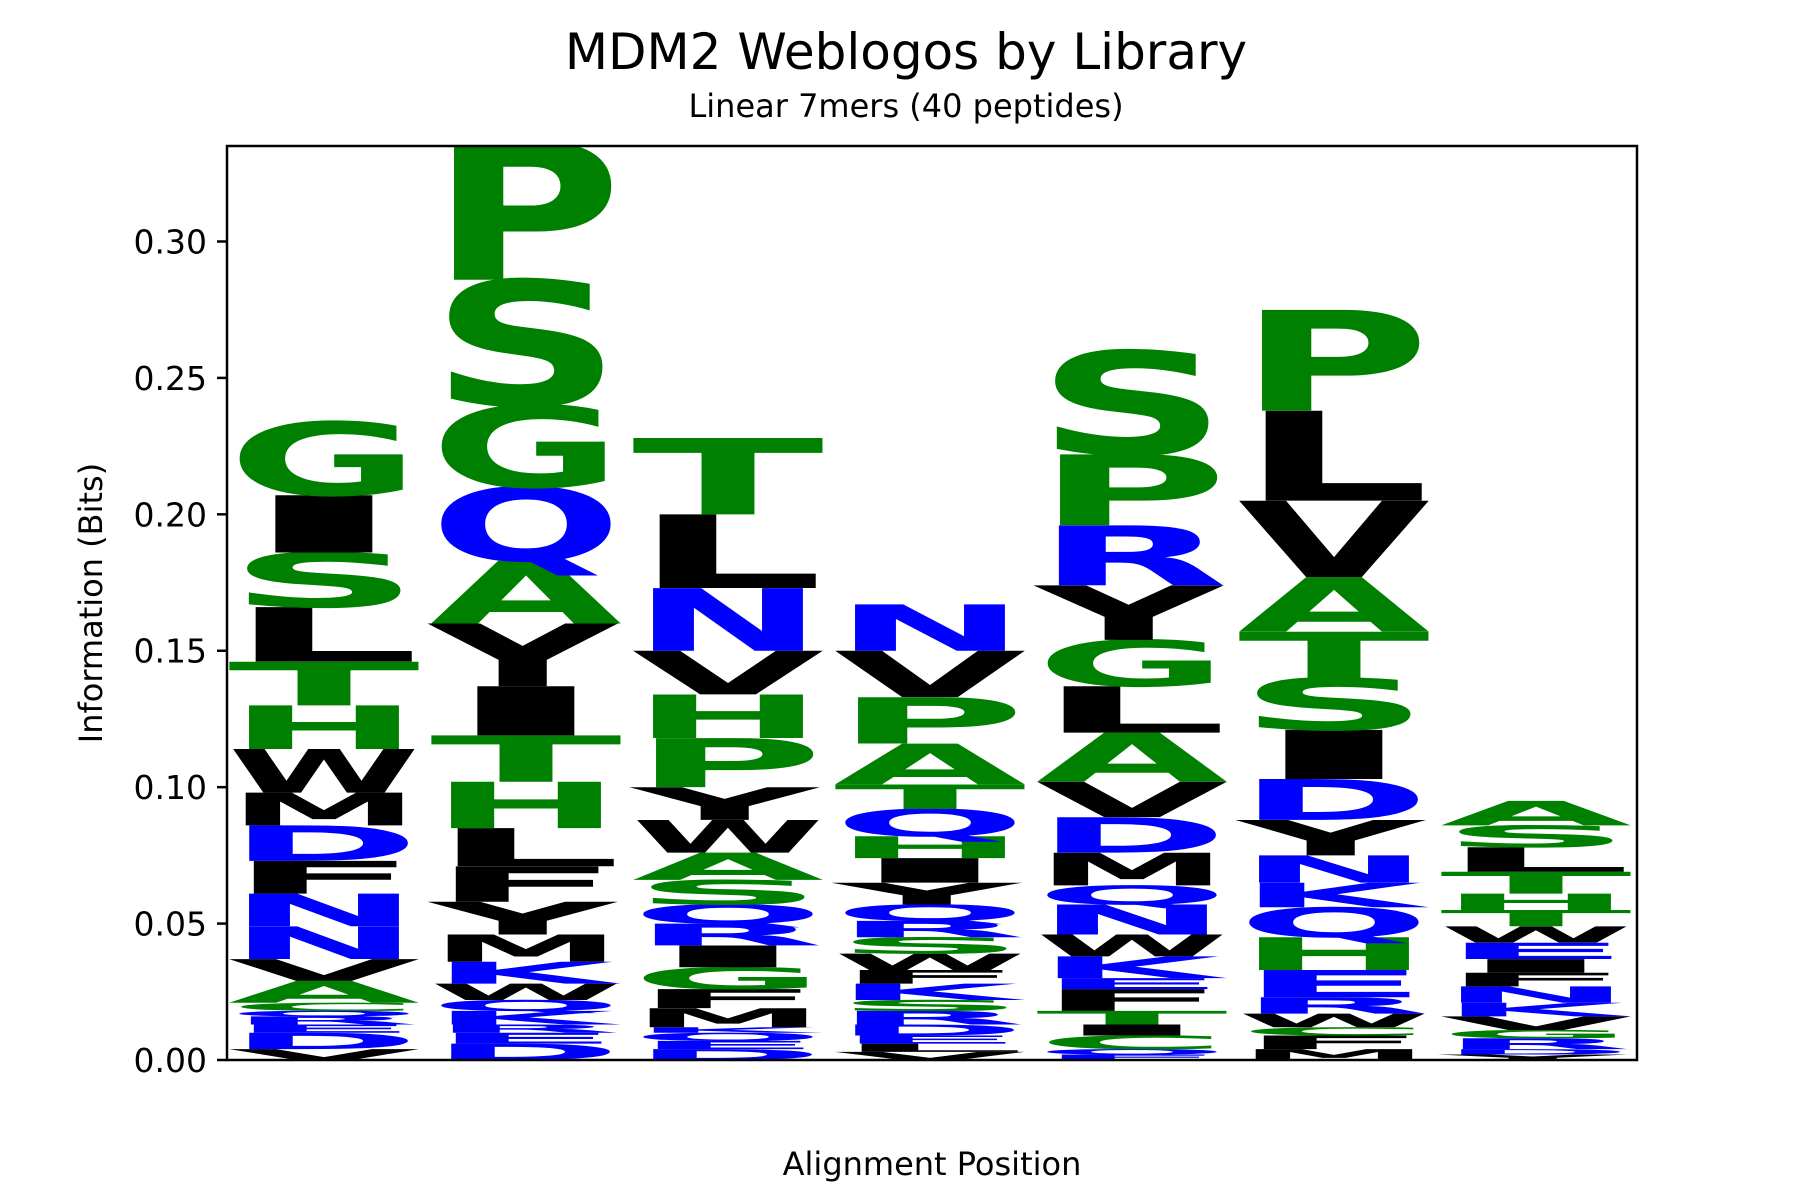  What do you see at coordinates (170, 651) in the screenshot?
I see `y-tick-label: 0.15` at bounding box center [170, 651].